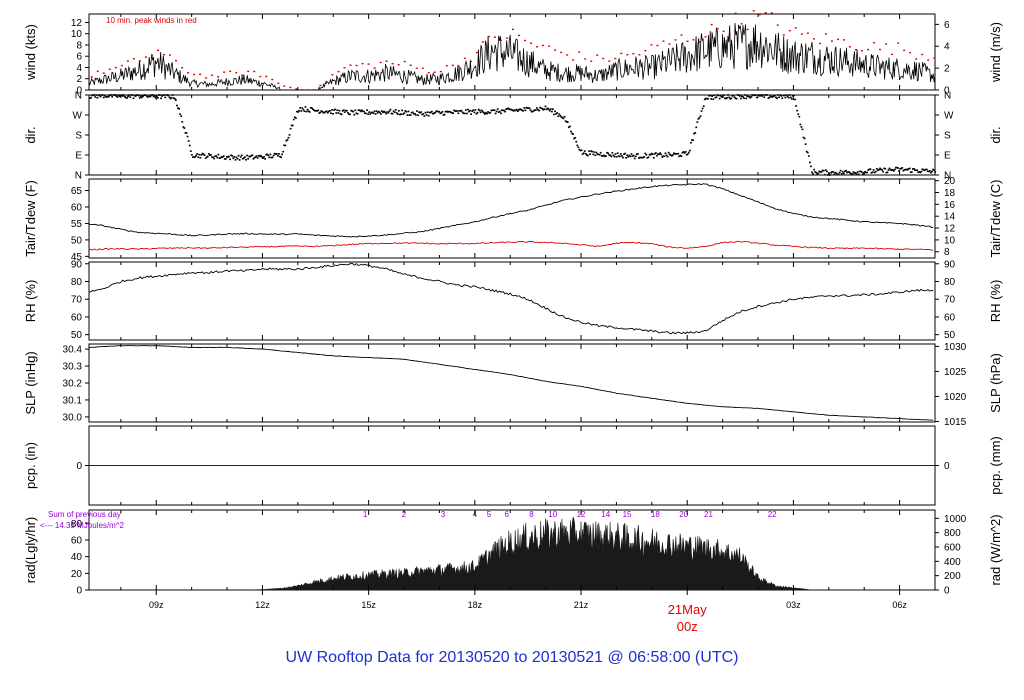 The height and width of the screenshot is (700, 1024). What do you see at coordinates (73, 384) in the screenshot?
I see `slp-ytick-label: 30.2` at bounding box center [73, 384].